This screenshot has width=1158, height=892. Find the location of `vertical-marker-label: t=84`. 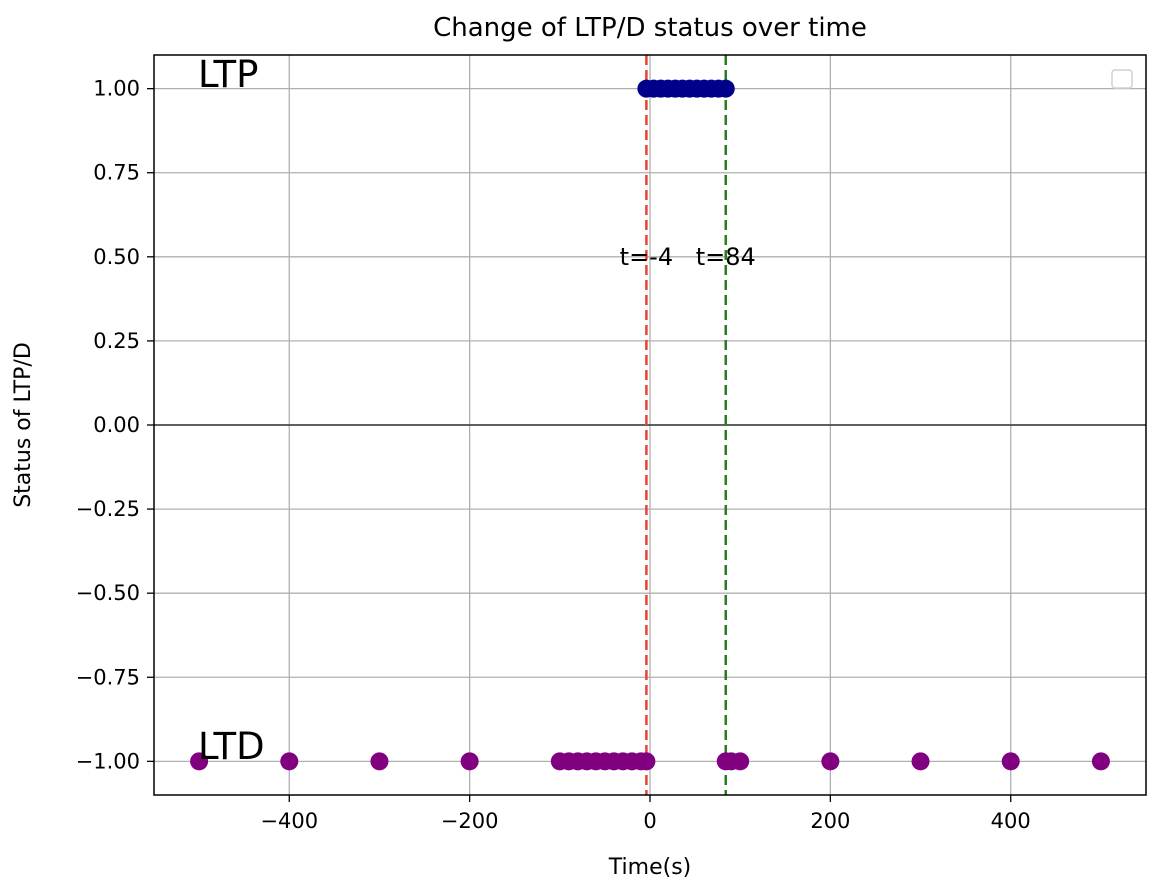

vertical-marker-label: t=84 is located at coordinates (726, 257).